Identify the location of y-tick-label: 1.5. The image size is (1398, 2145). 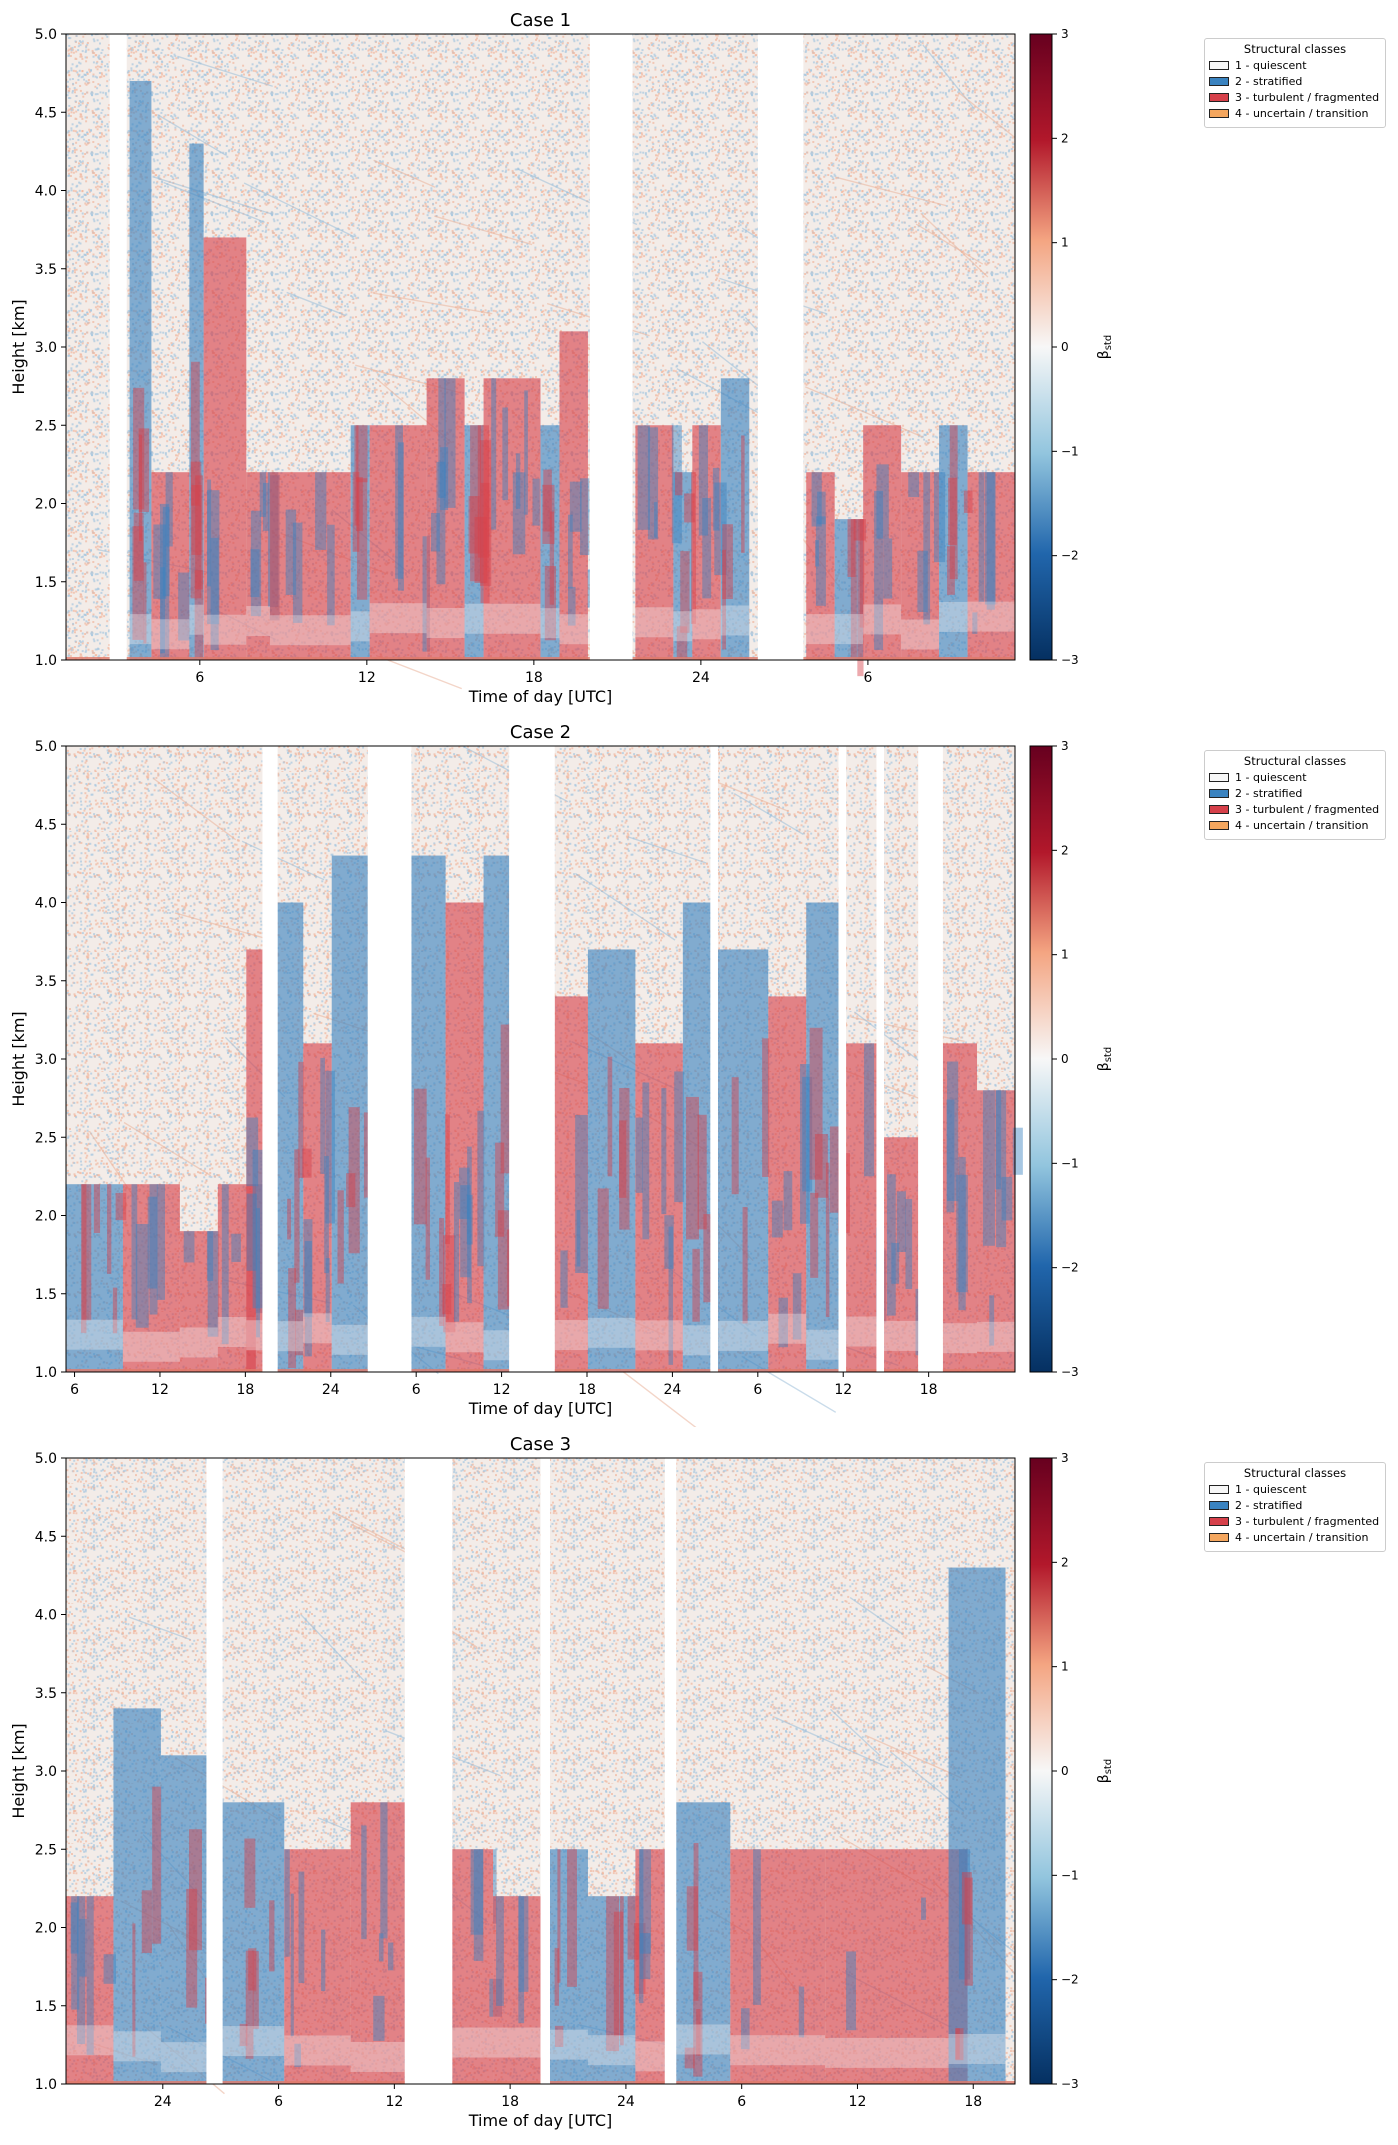
(46, 583).